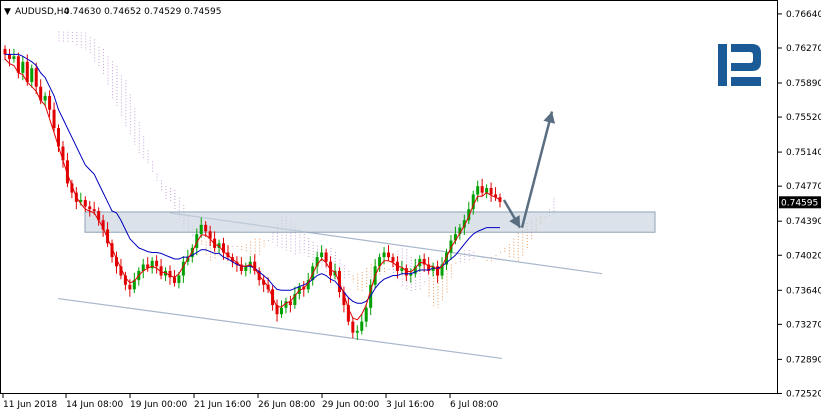  What do you see at coordinates (803, 394) in the screenshot?
I see `y-tick-label: 0.72520` at bounding box center [803, 394].